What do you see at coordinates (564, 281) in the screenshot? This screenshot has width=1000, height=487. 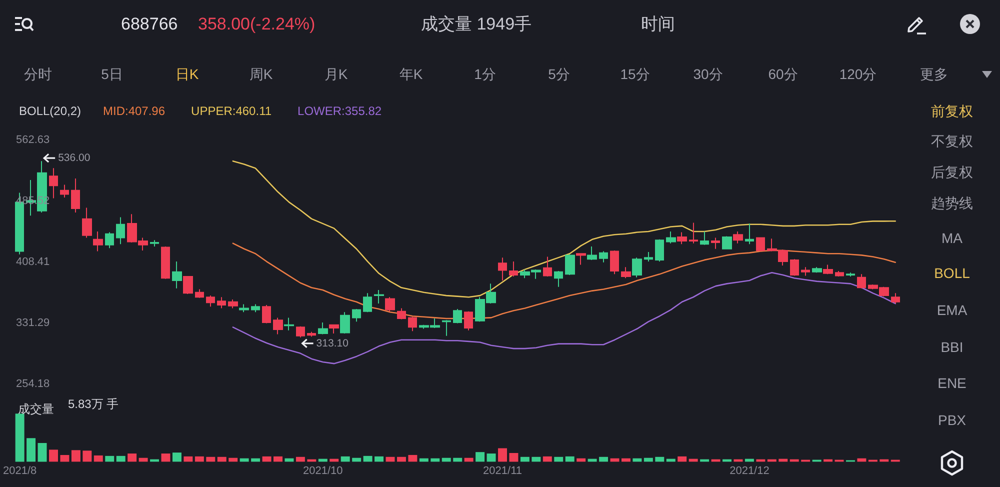 I see `line-series` at bounding box center [564, 281].